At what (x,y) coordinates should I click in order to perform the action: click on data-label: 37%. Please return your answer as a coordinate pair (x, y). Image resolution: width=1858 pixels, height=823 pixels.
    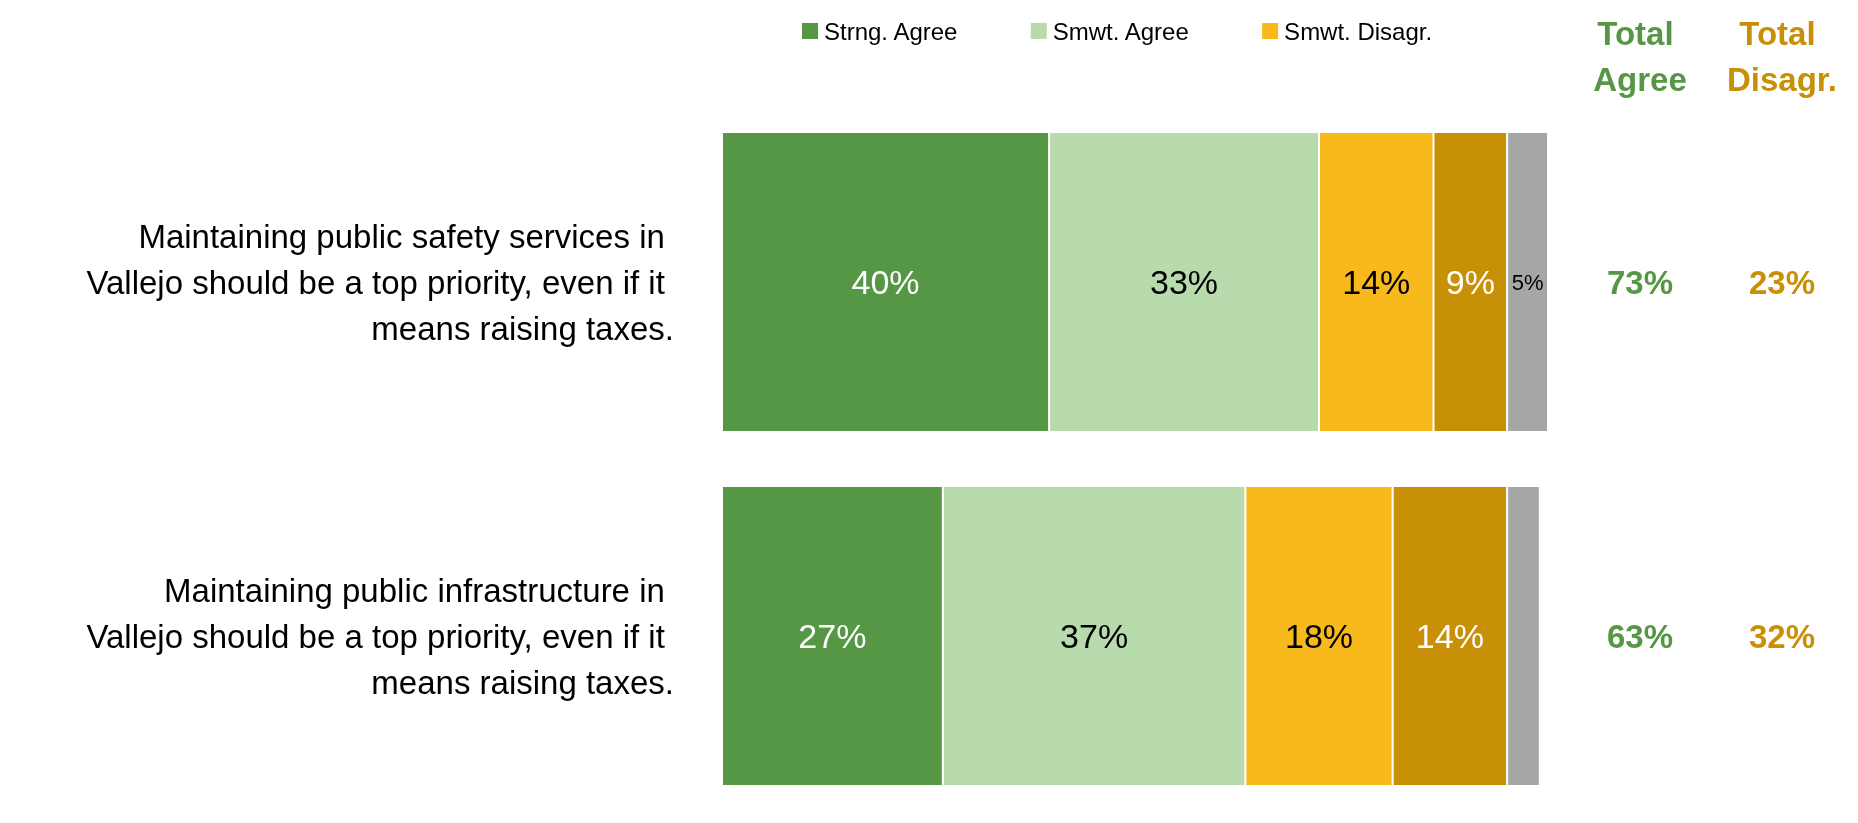
    Looking at the image, I should click on (1094, 636).